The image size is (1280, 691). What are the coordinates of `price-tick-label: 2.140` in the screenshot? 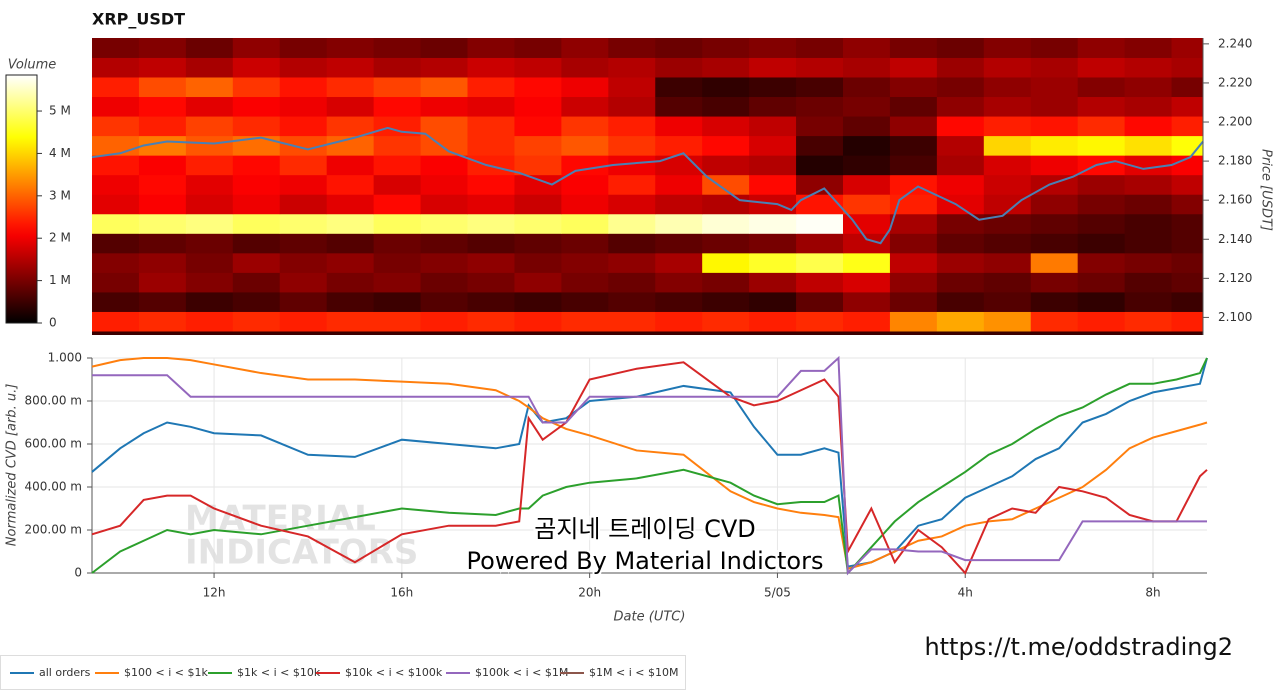 It's located at (1235, 239).